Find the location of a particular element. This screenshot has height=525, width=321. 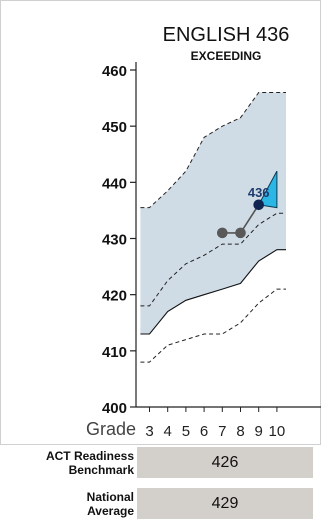

y-tick-label: 400 is located at coordinates (114, 408).